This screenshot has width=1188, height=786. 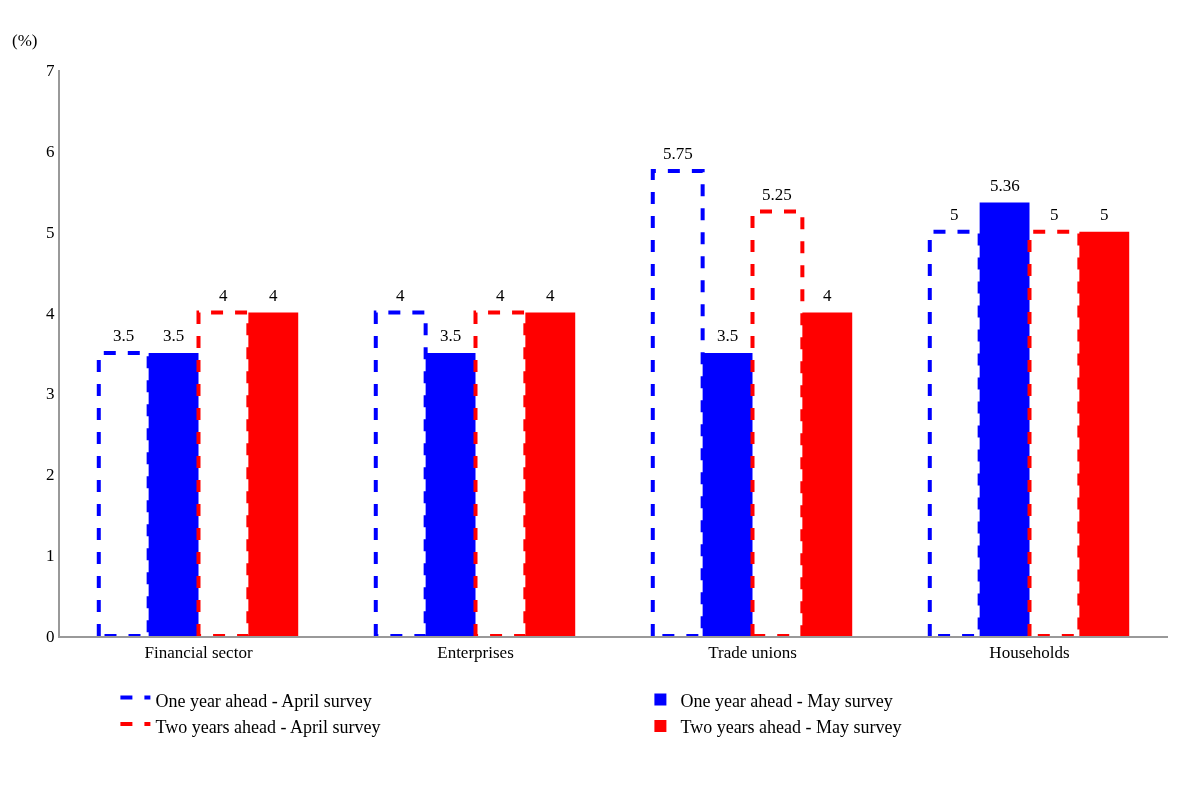 What do you see at coordinates (263, 700) in the screenshot?
I see `legend-label: One year ahead - April survey` at bounding box center [263, 700].